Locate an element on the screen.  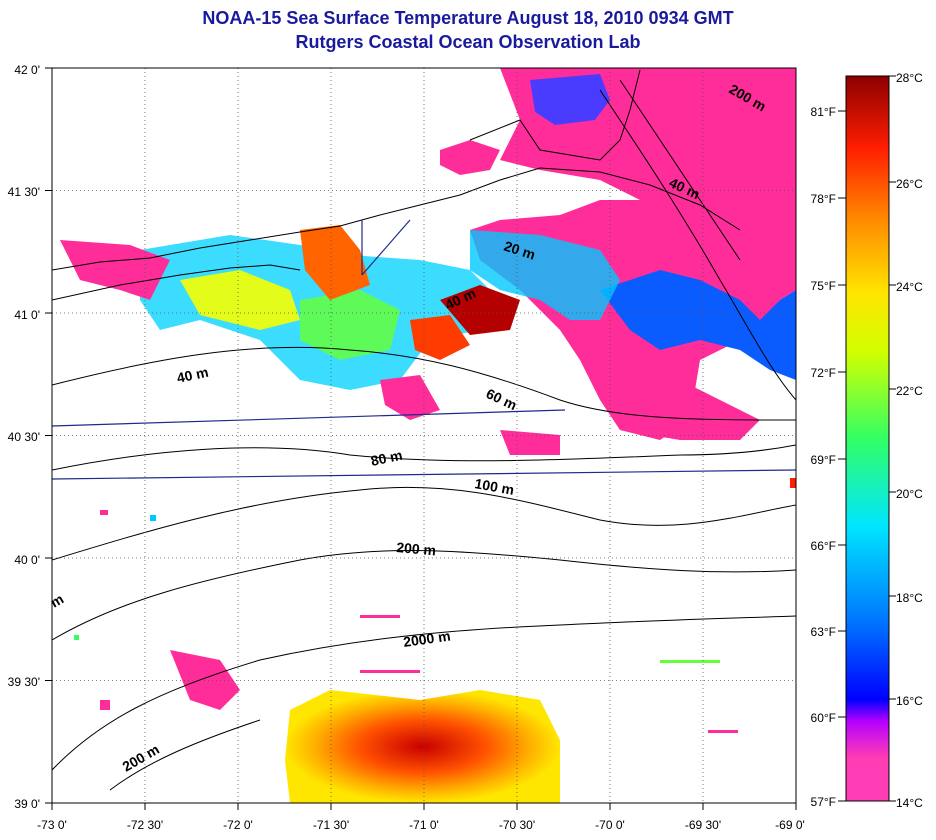
colorbar-celsius-label: 24°C is located at coordinates (909, 287).